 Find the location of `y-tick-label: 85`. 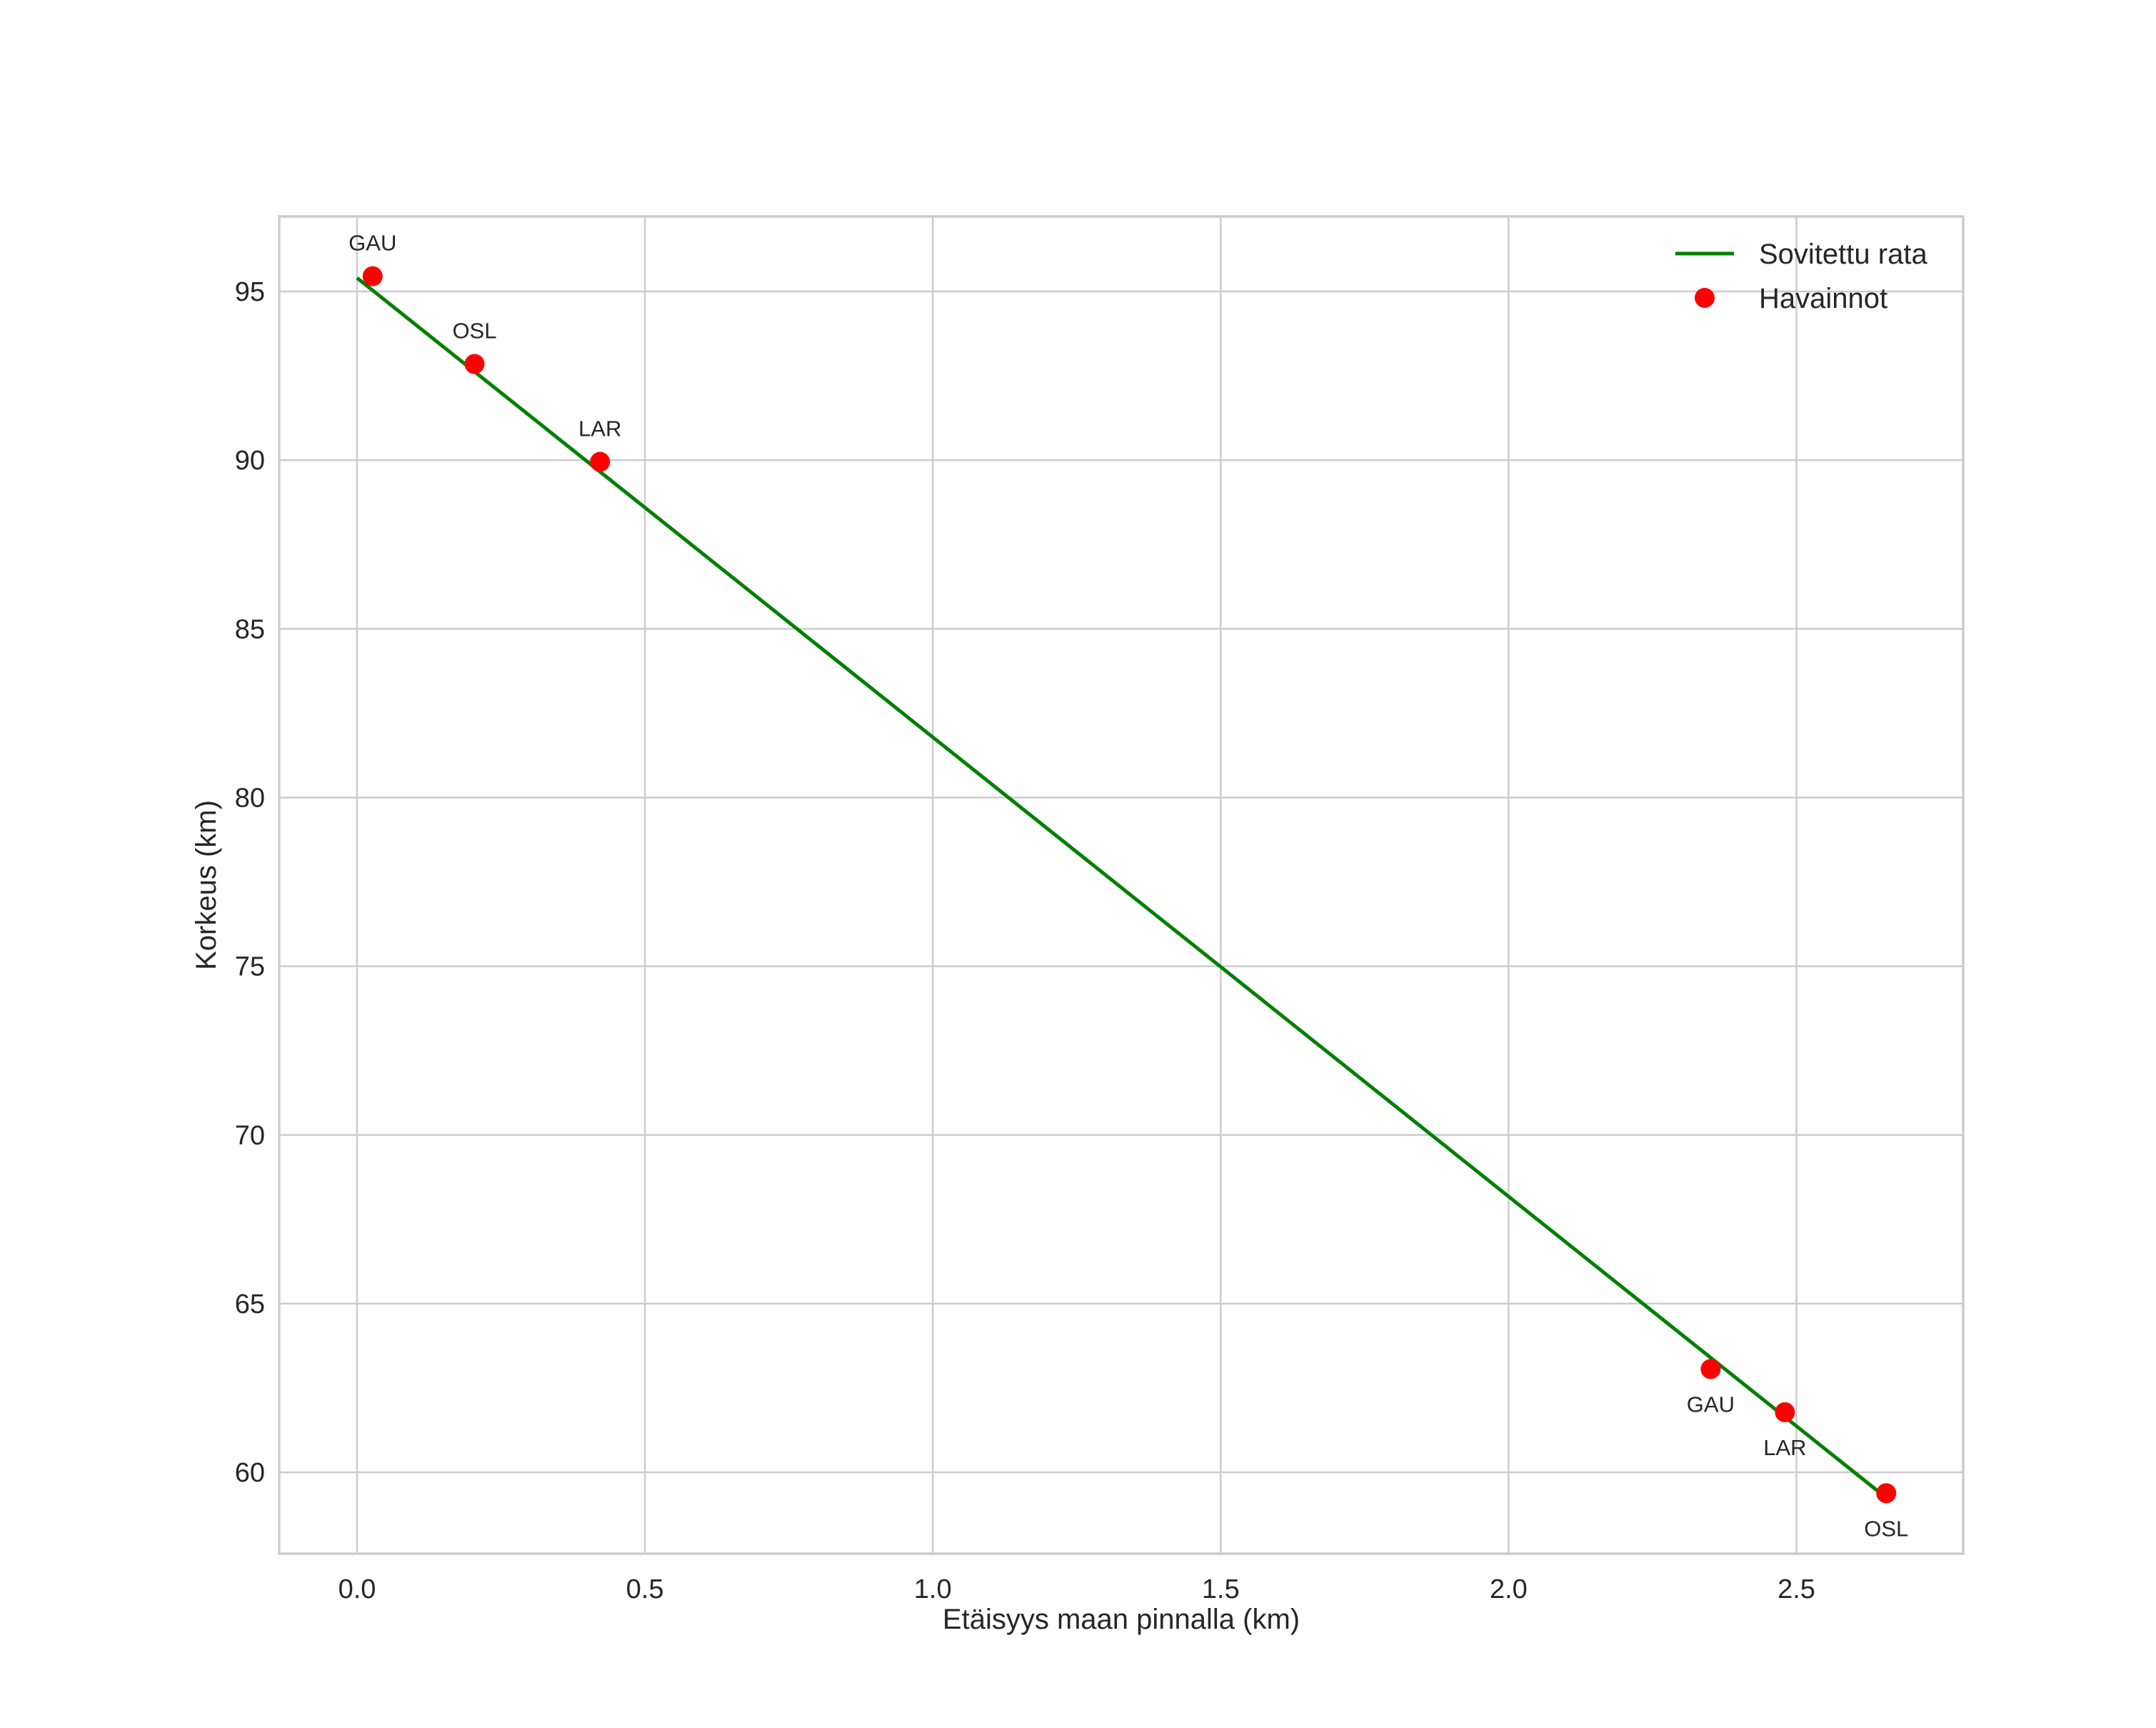

y-tick-label: 85 is located at coordinates (250, 629).